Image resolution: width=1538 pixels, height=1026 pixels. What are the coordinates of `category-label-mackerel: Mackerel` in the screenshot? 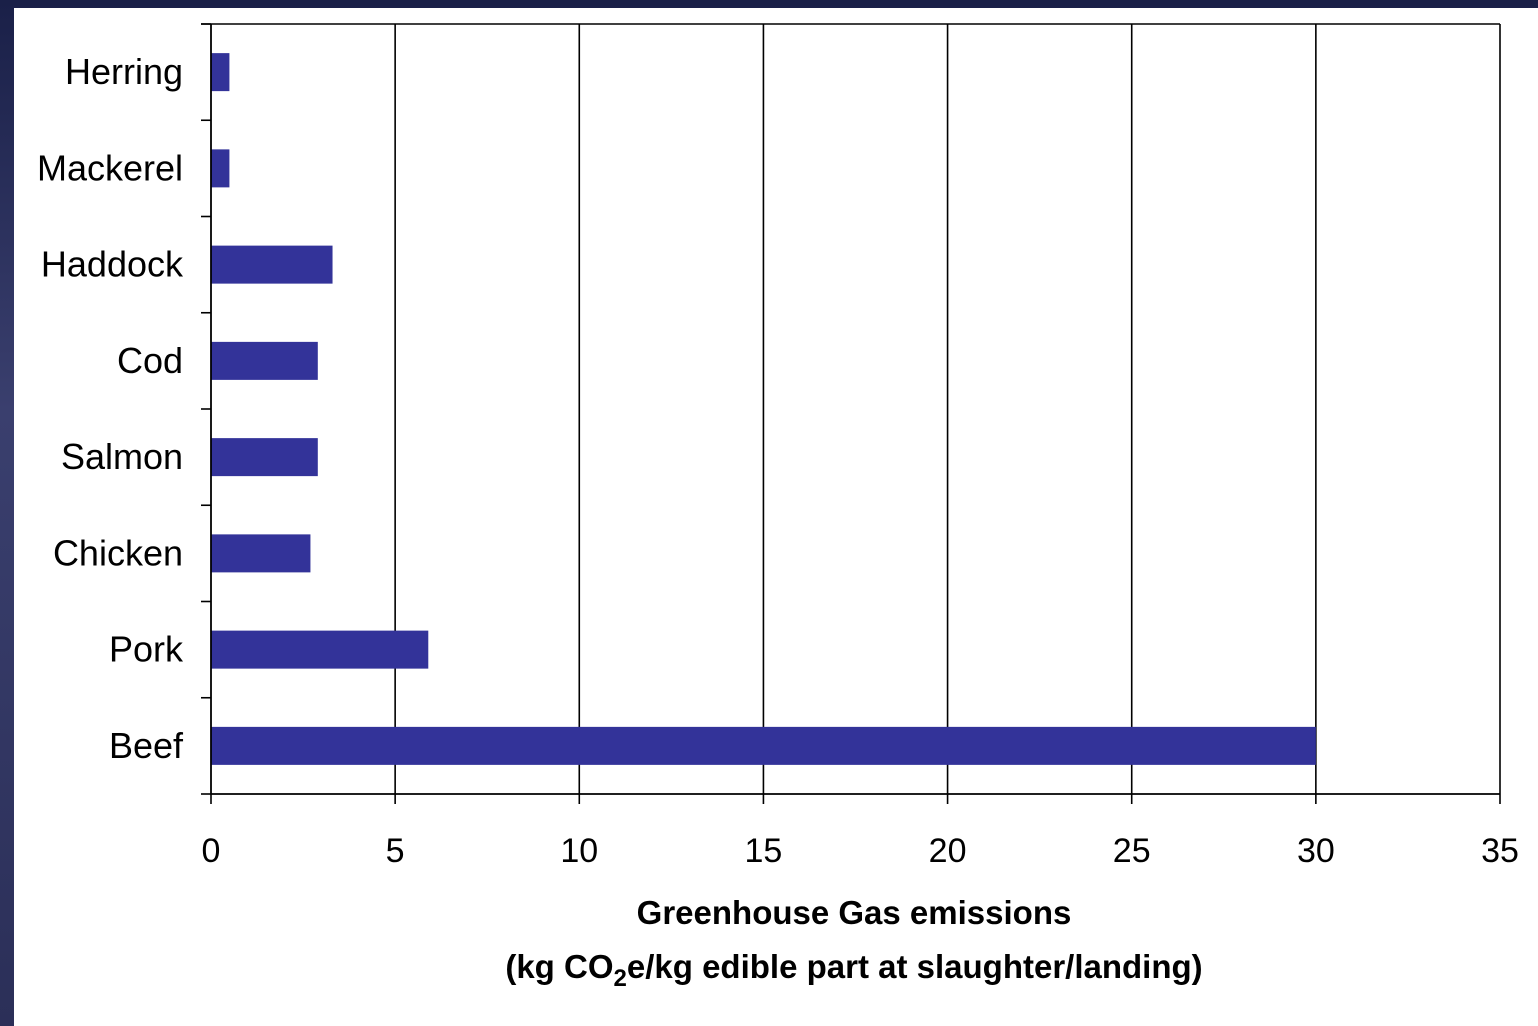 It's located at (110, 167).